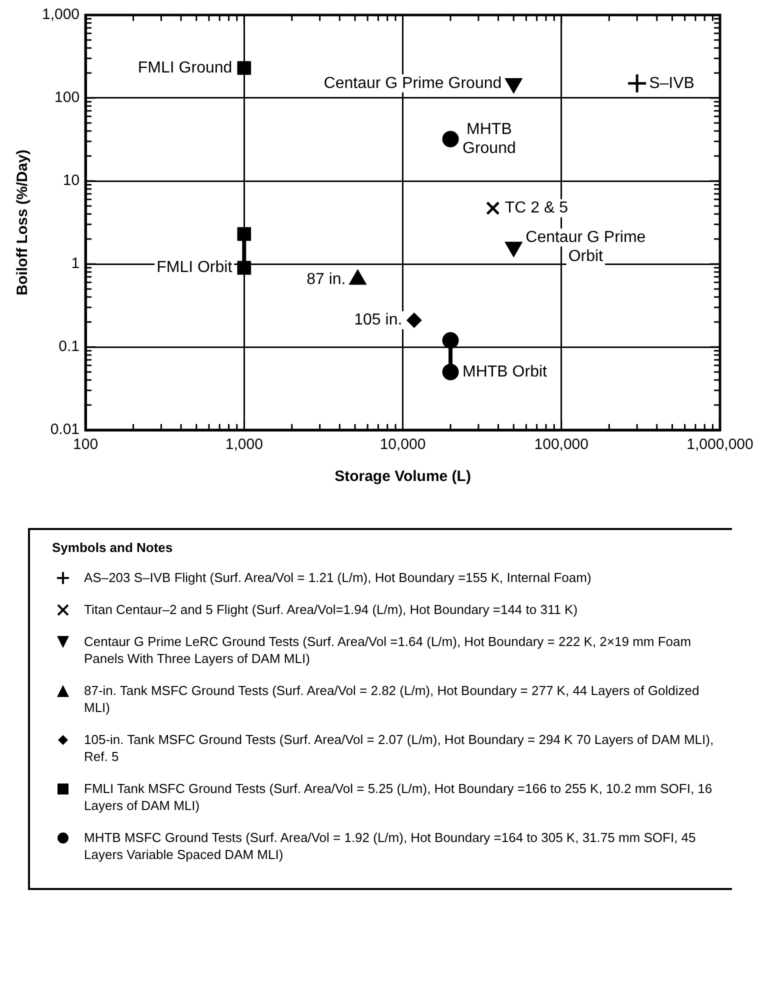  I want to click on x-axis-title: Storage Volume (L), so click(402, 477).